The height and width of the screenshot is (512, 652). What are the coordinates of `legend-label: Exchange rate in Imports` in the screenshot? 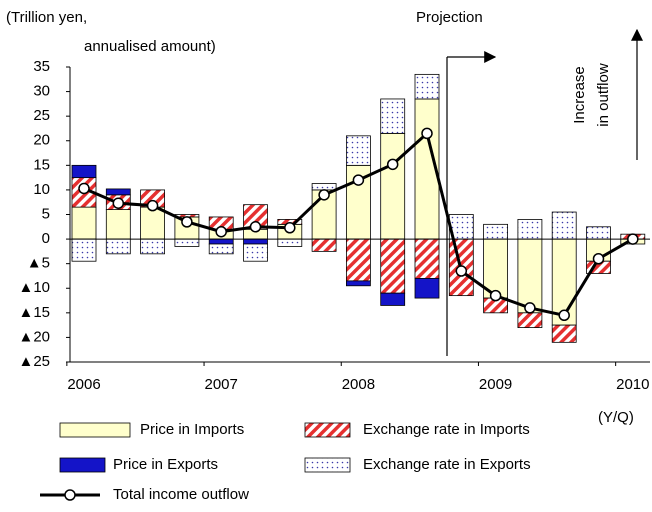 It's located at (446, 429).